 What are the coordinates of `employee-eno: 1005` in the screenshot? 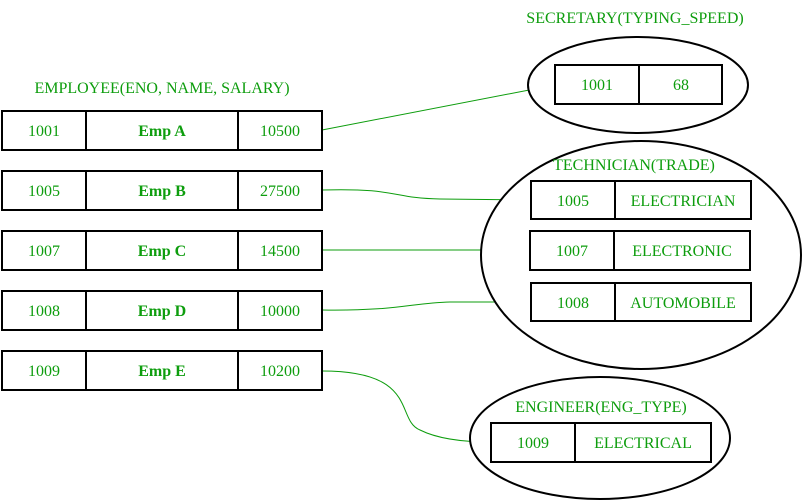 It's located at (44, 191).